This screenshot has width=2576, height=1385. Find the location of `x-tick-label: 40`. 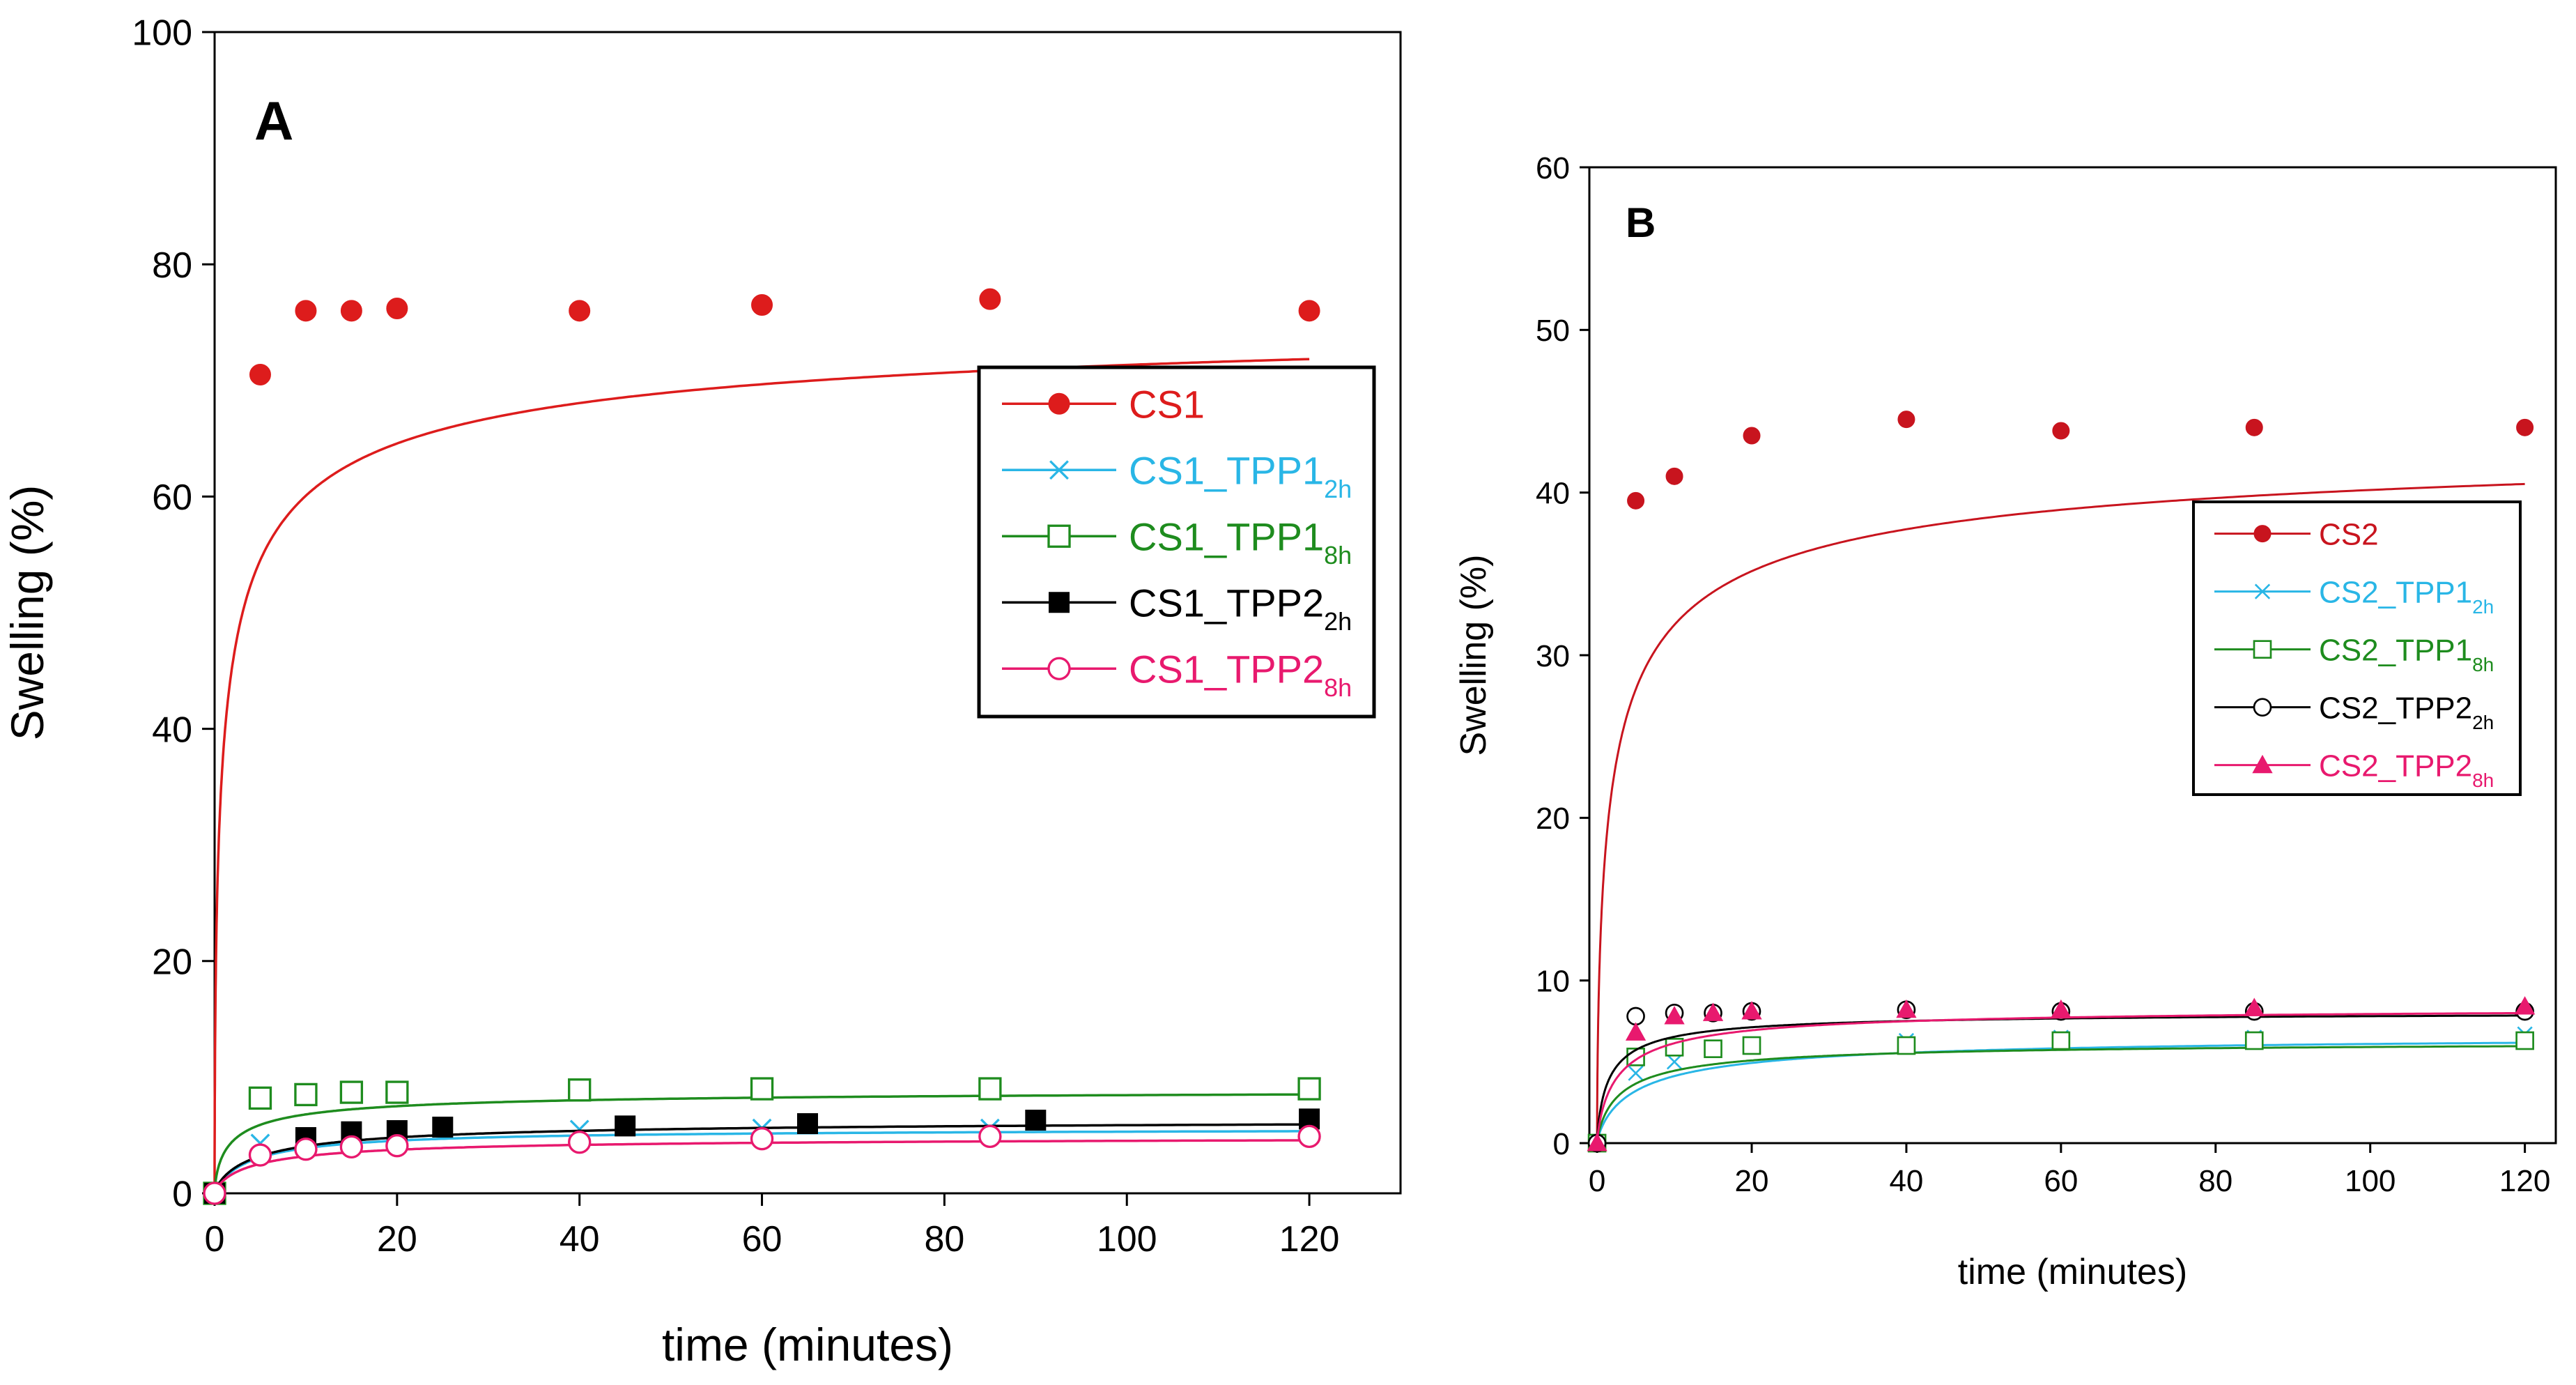

x-tick-label: 40 is located at coordinates (580, 1239).